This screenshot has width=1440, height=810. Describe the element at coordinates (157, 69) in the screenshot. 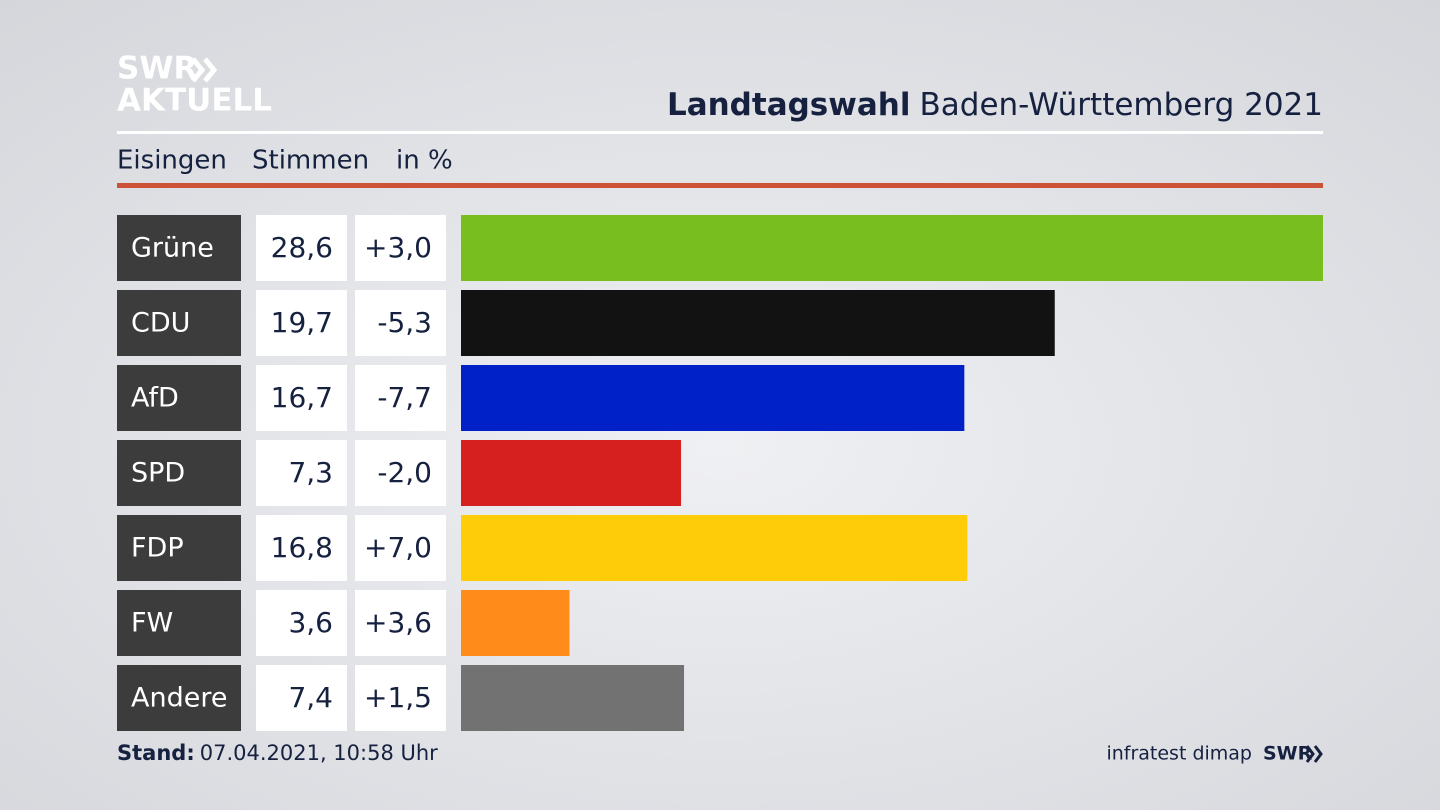

I see `brand-line1: SWR` at that location.